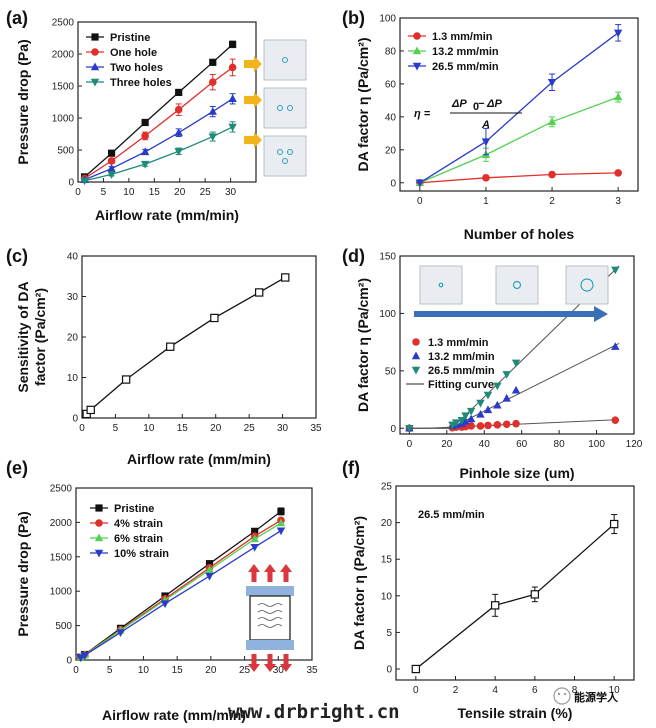 The width and height of the screenshot is (656, 728). Describe the element at coordinates (516, 473) in the screenshot. I see `x-axis-label: Pinhole size (um)` at that location.